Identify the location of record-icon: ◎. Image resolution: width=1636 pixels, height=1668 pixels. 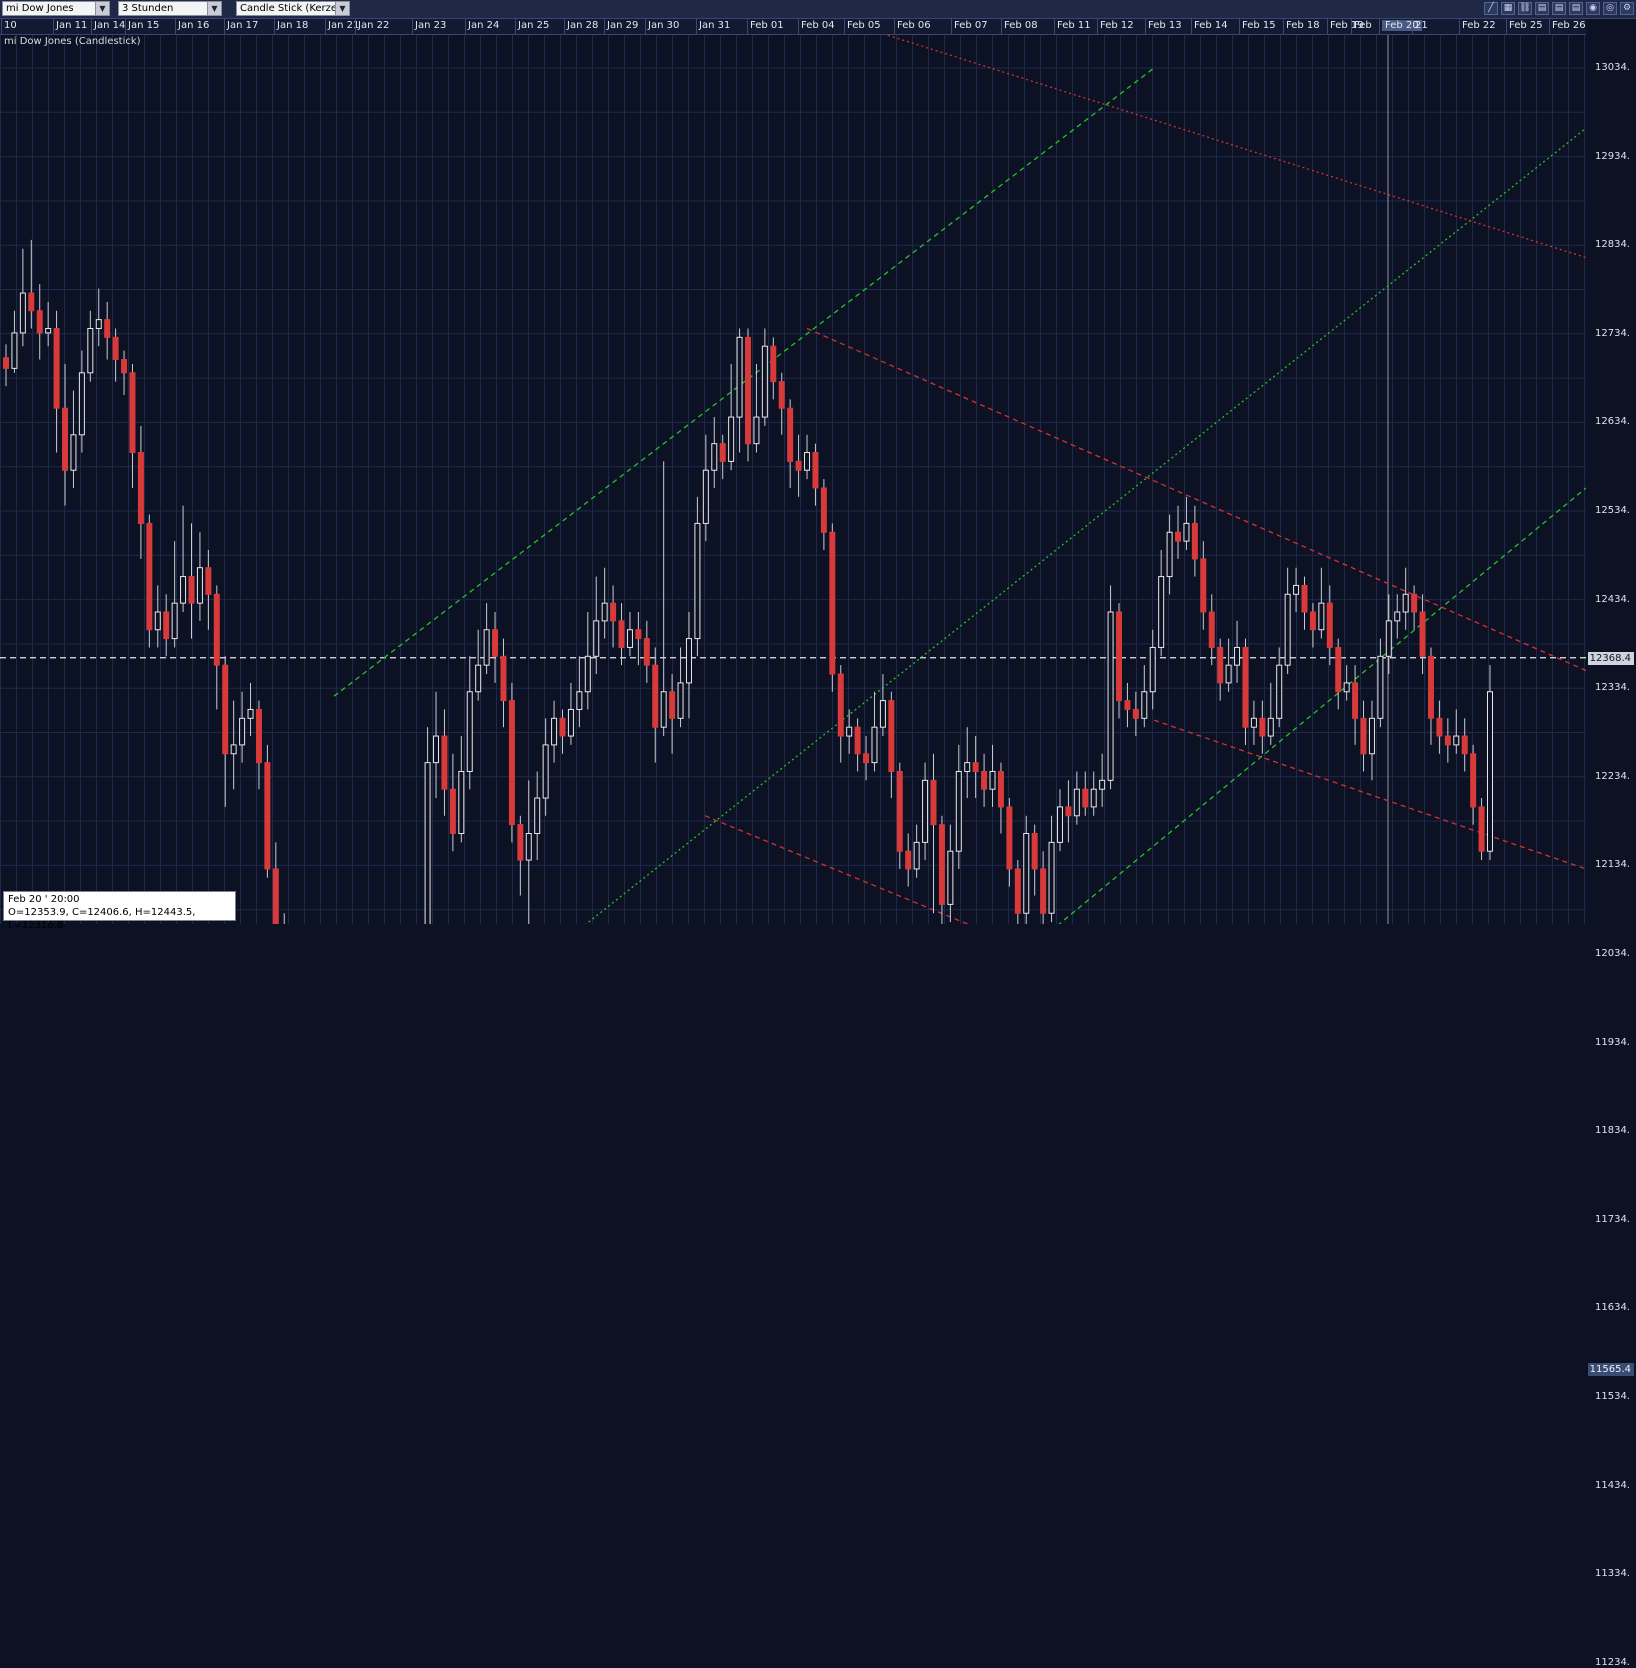
(1610, 8).